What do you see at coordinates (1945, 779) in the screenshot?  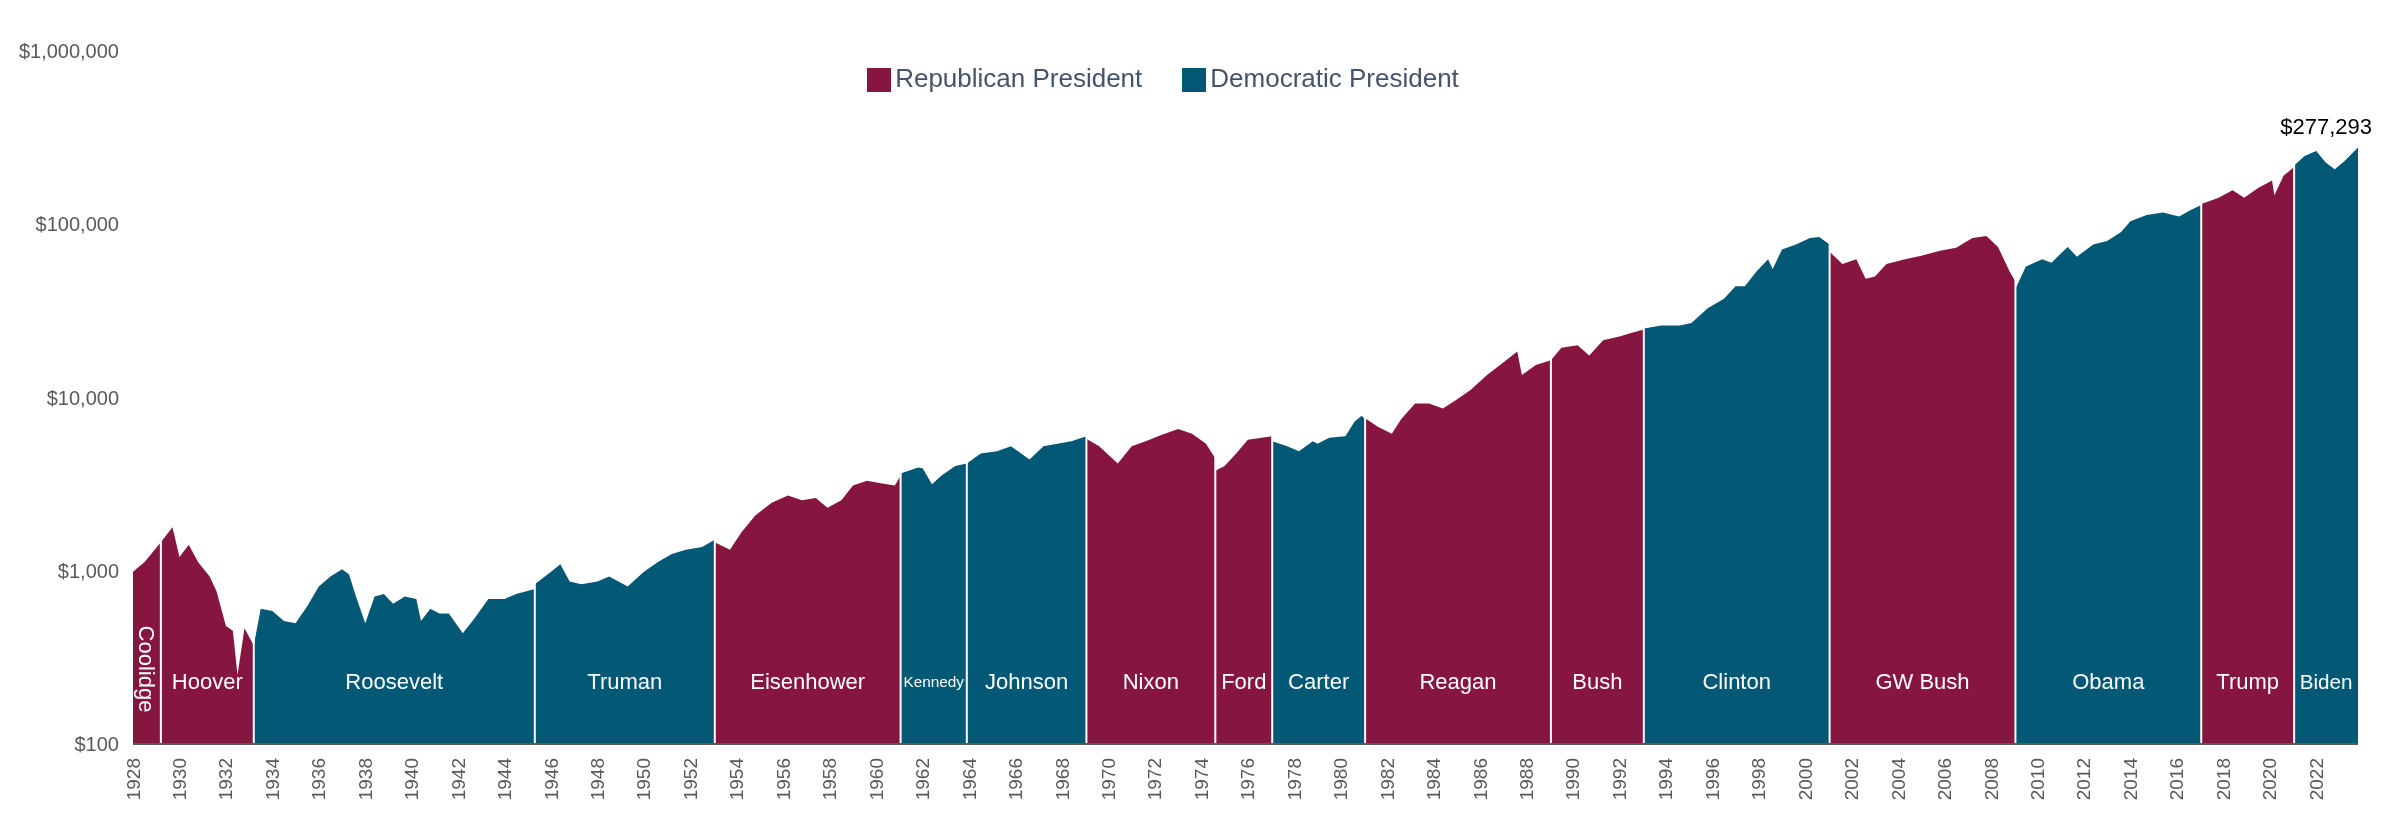 I see `x-tick-label: 2006` at bounding box center [1945, 779].